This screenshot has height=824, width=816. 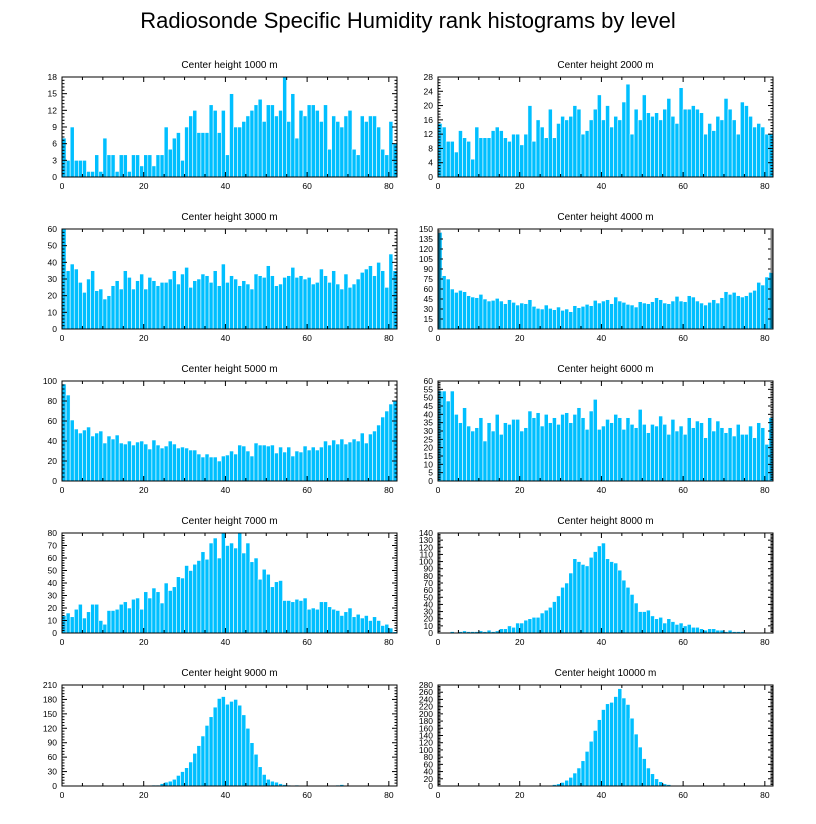 I want to click on y-tick-label: 90, so click(x=429, y=569).